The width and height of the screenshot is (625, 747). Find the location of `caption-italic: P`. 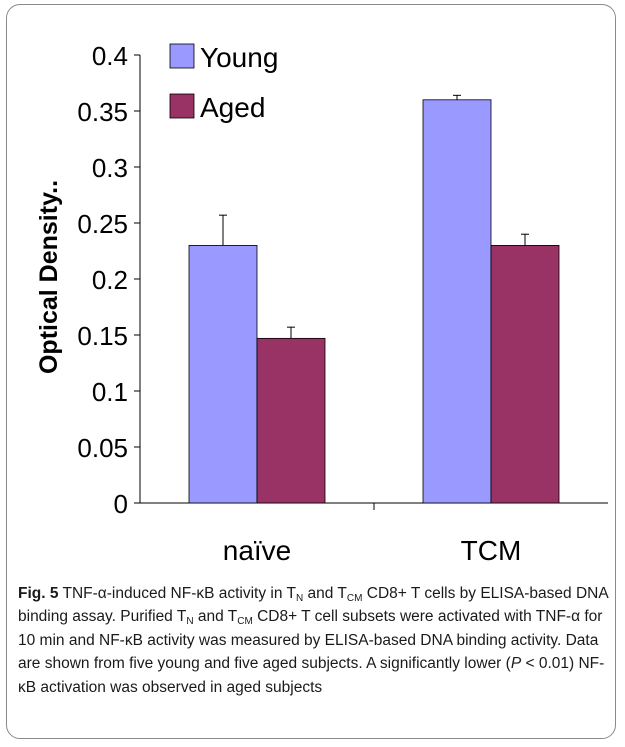

caption-italic: P is located at coordinates (516, 664).